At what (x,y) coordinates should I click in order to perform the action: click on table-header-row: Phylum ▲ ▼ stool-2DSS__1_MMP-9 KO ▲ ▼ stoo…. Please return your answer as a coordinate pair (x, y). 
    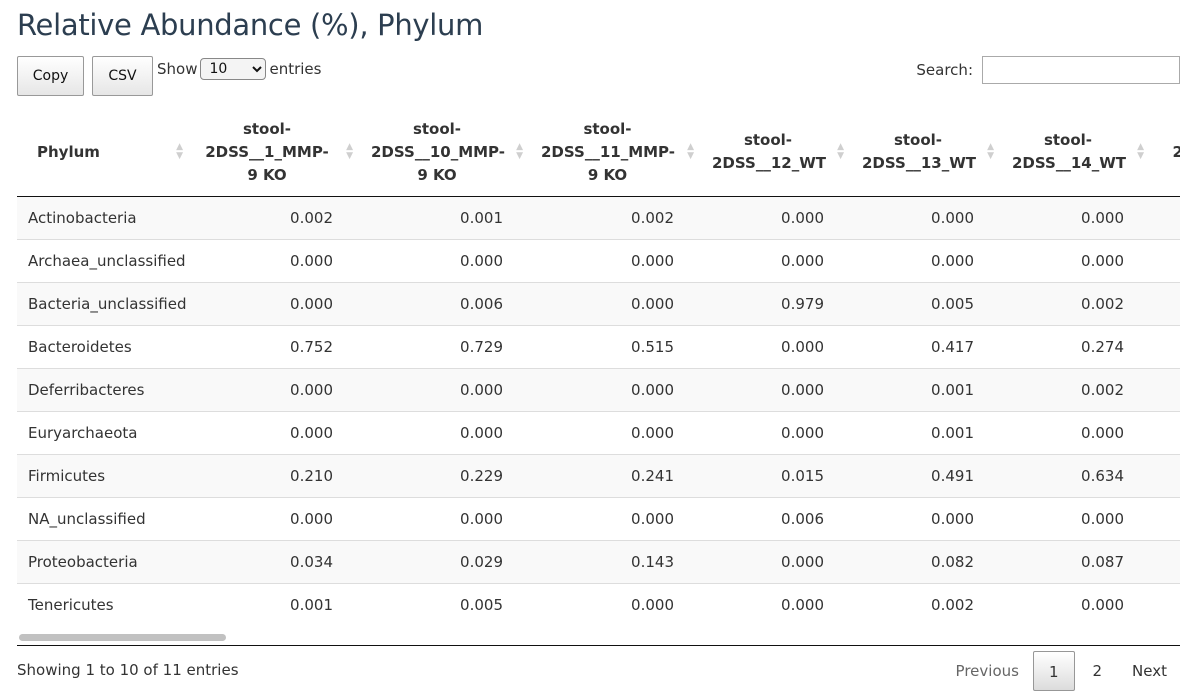
    Looking at the image, I should click on (598, 152).